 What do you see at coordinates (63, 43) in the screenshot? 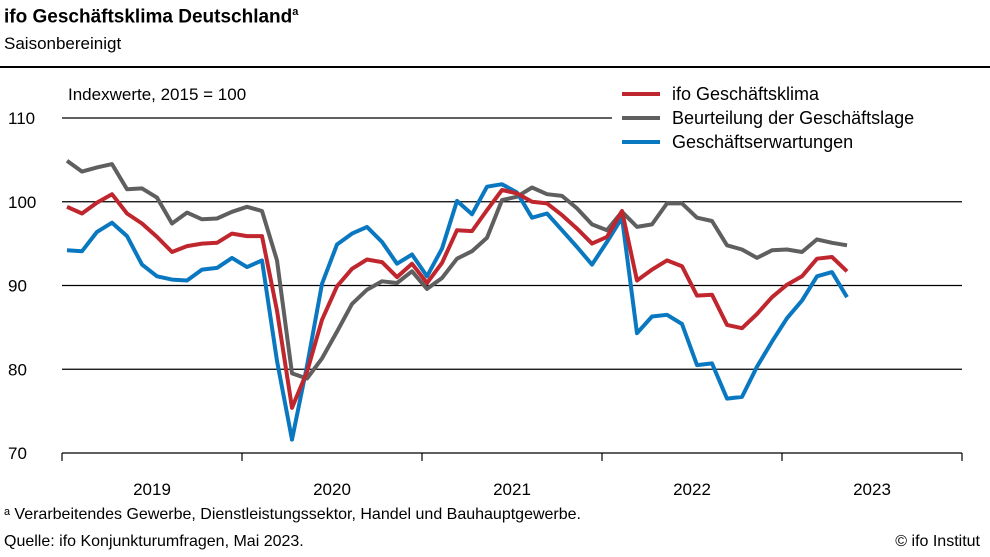
I see `chart-subtitle: Saisonbereinigt` at bounding box center [63, 43].